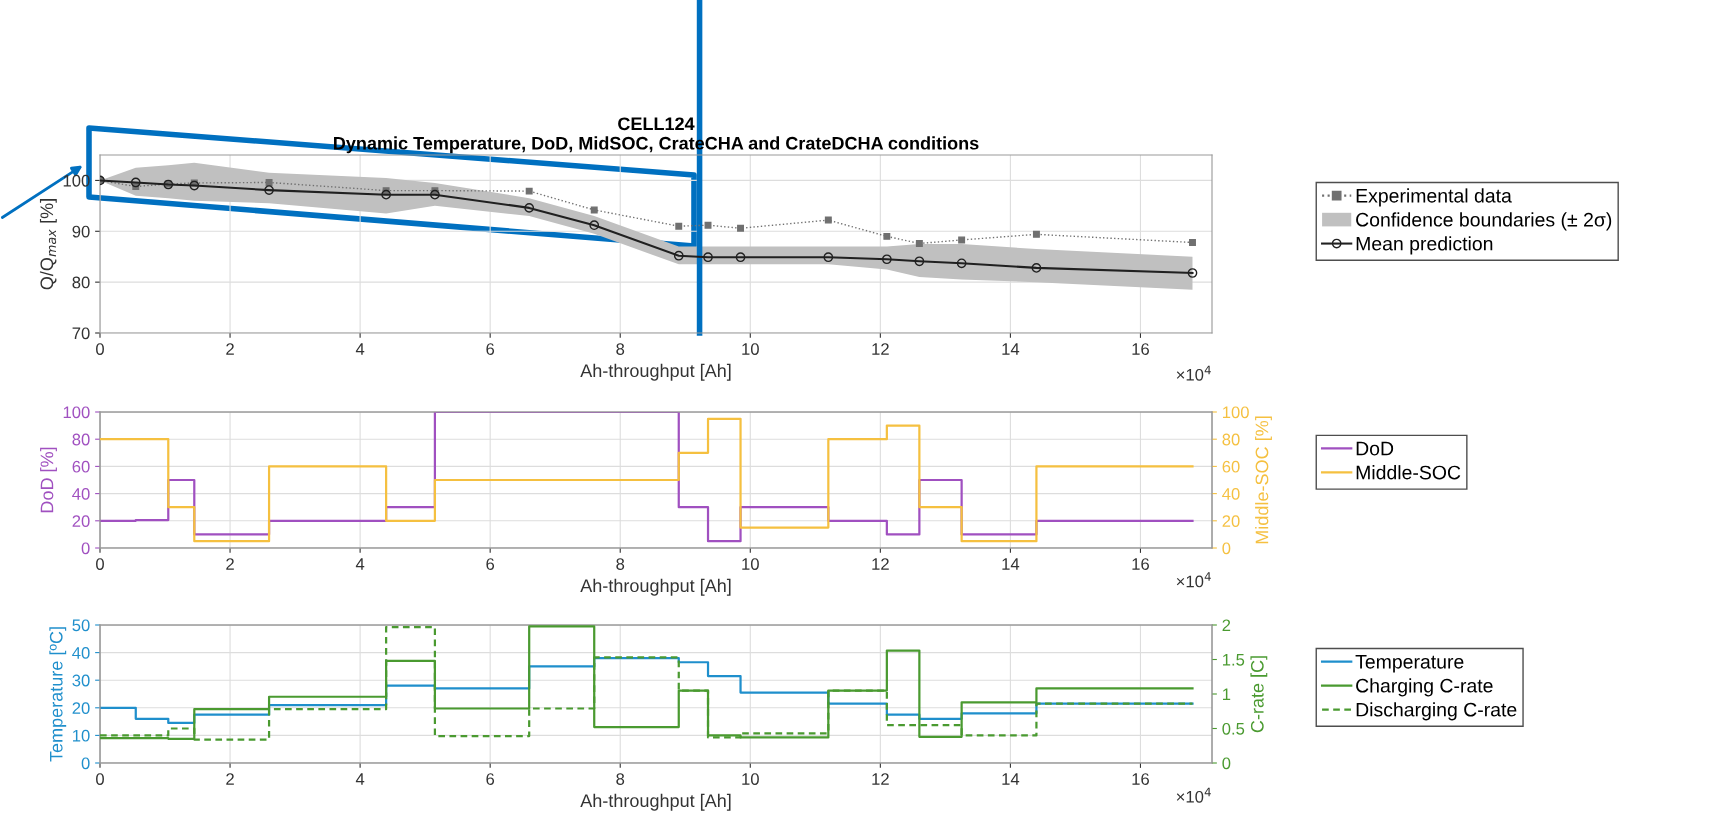 The image size is (1726, 826). What do you see at coordinates (1259, 694) in the screenshot?
I see `y2-axis-title: C-rate [C]` at bounding box center [1259, 694].